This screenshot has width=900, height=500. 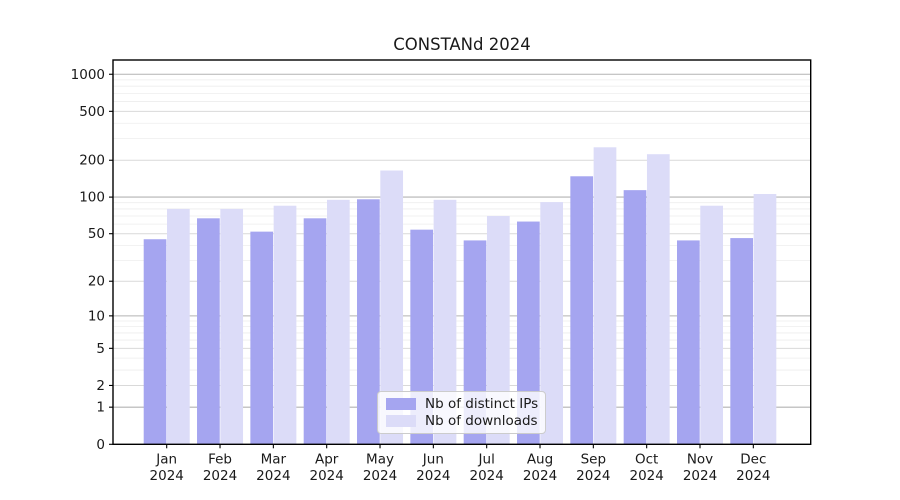 What do you see at coordinates (401, 403) in the screenshot?
I see `legend-swatch-distinct-ips` at bounding box center [401, 403].